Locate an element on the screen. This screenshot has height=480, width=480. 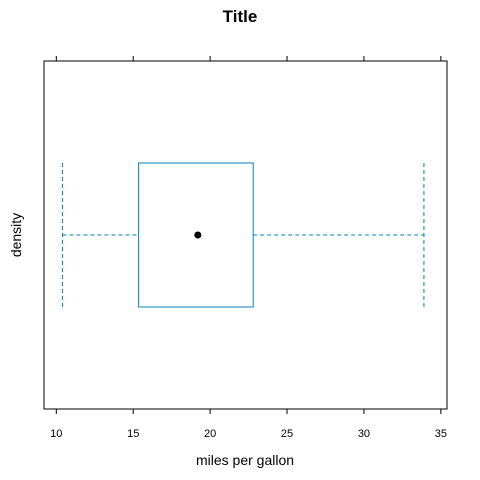
x-tick-label-10: 10 is located at coordinates (56, 434).